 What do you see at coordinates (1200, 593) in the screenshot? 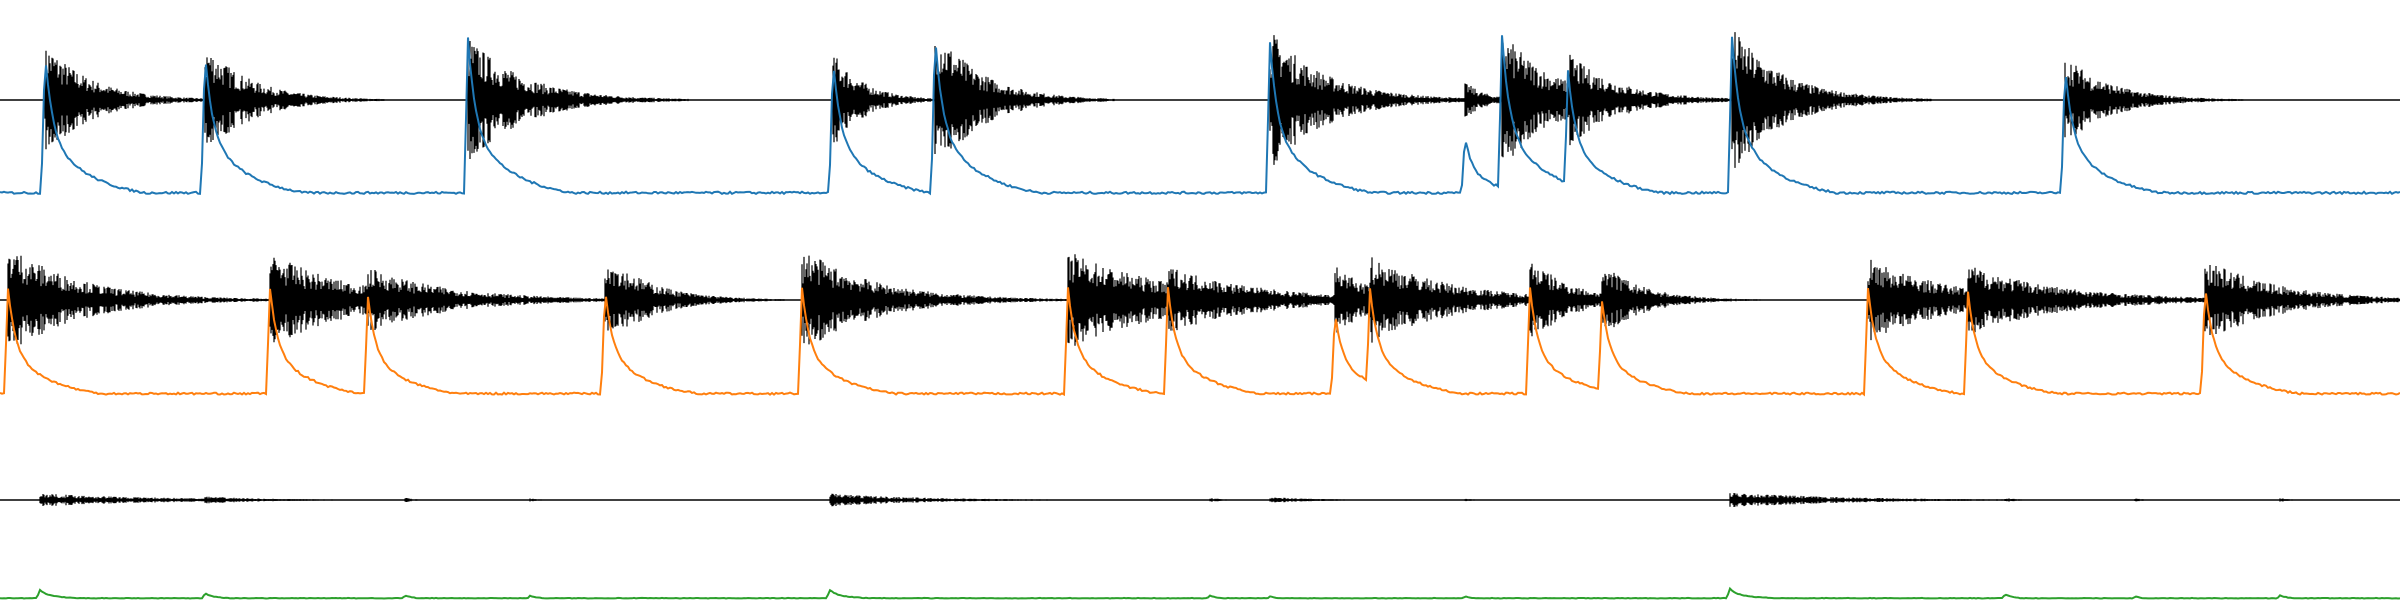
I see `envelope-line-2ca02c` at bounding box center [1200, 593].